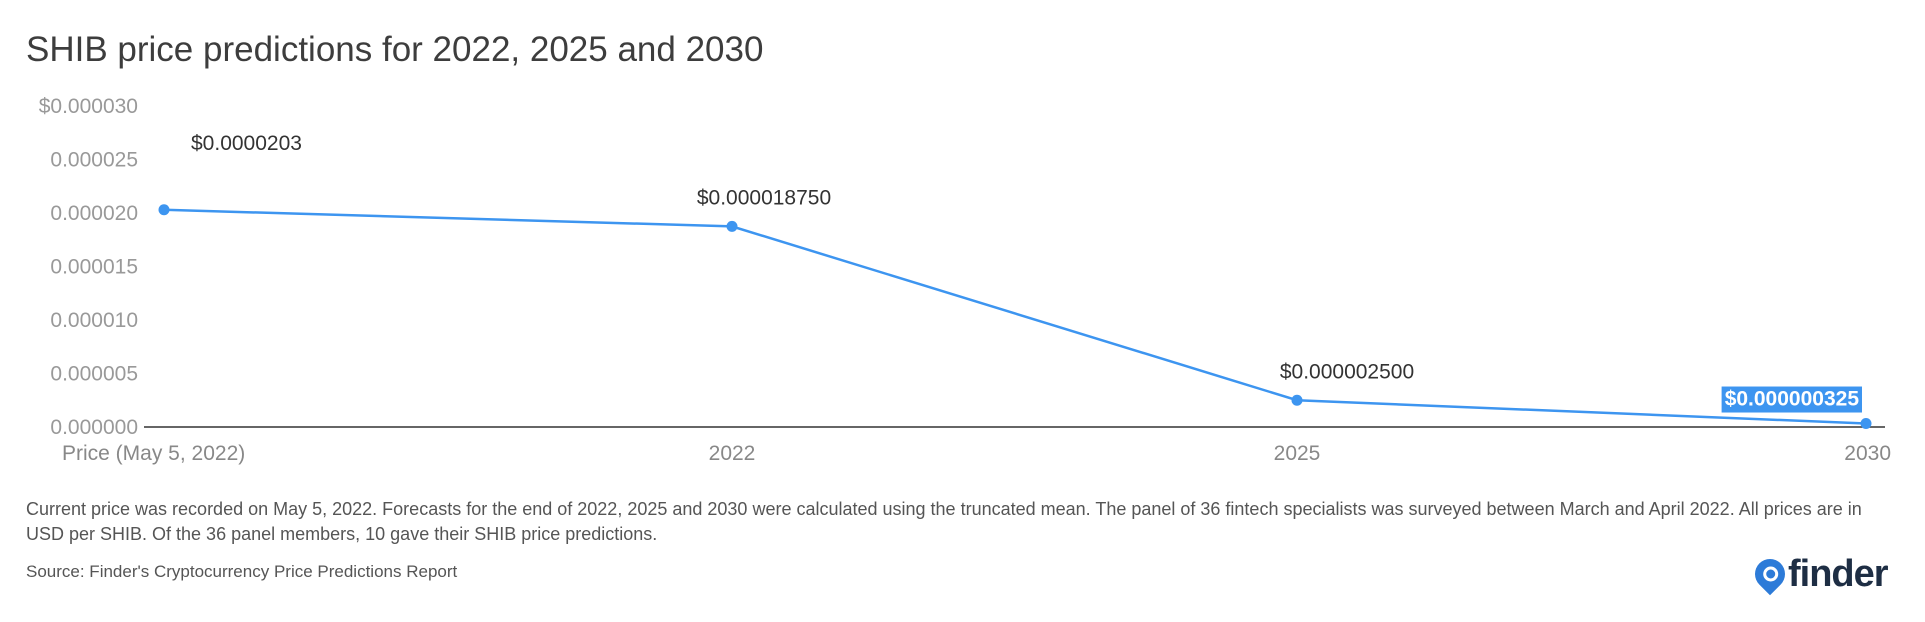  I want to click on data-label-highlight, so click(1791, 399).